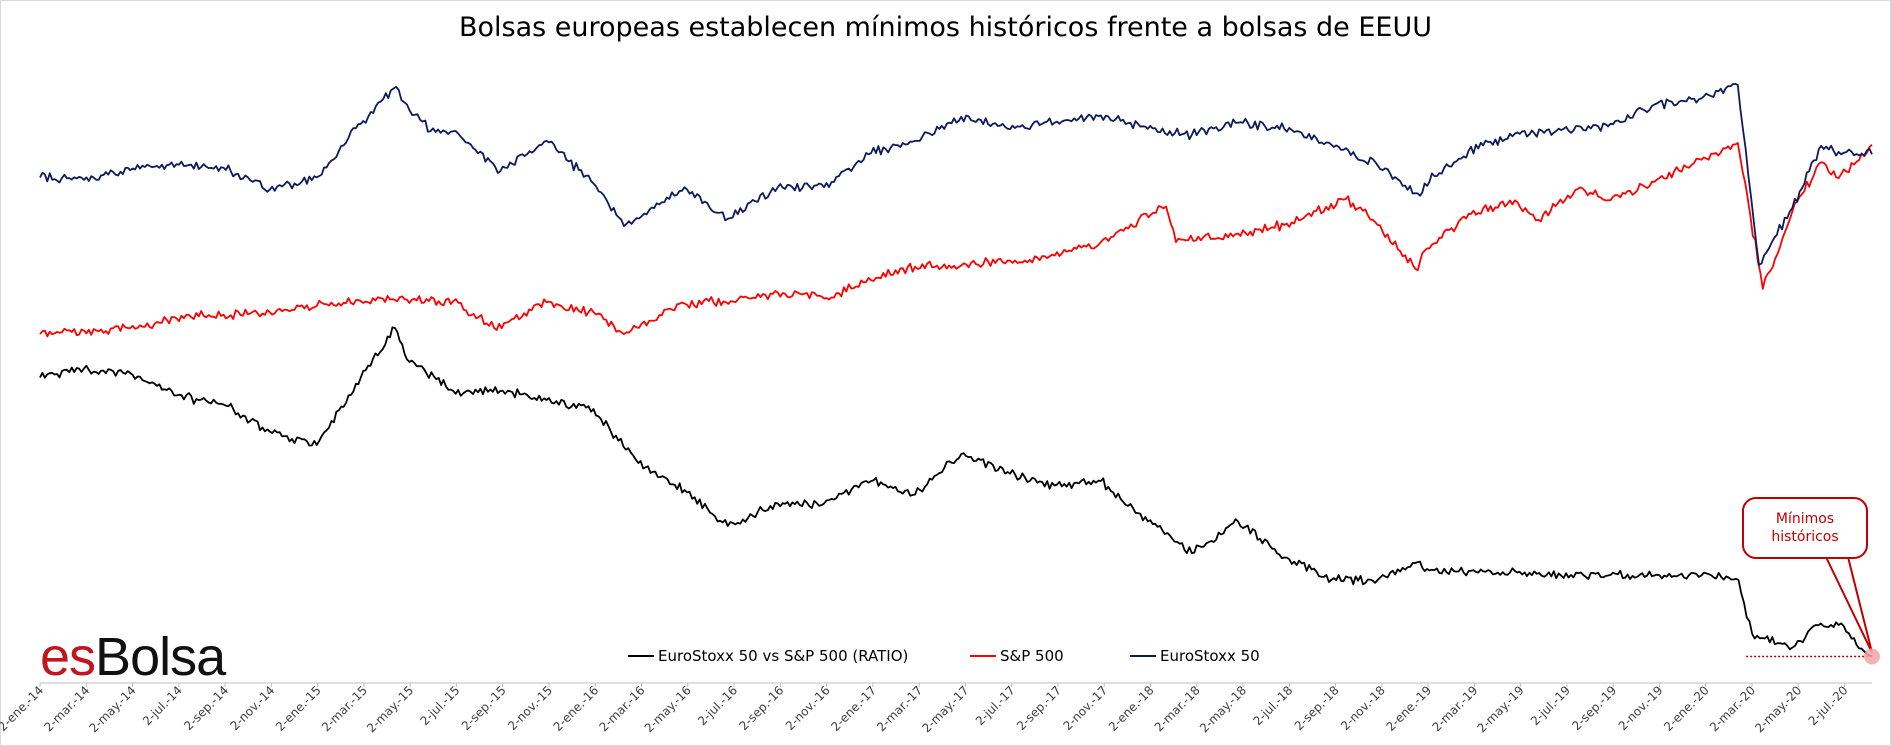 This screenshot has height=746, width=1891. Describe the element at coordinates (1732, 708) in the screenshot. I see `x-tick-label: 2-mar.-20` at that location.